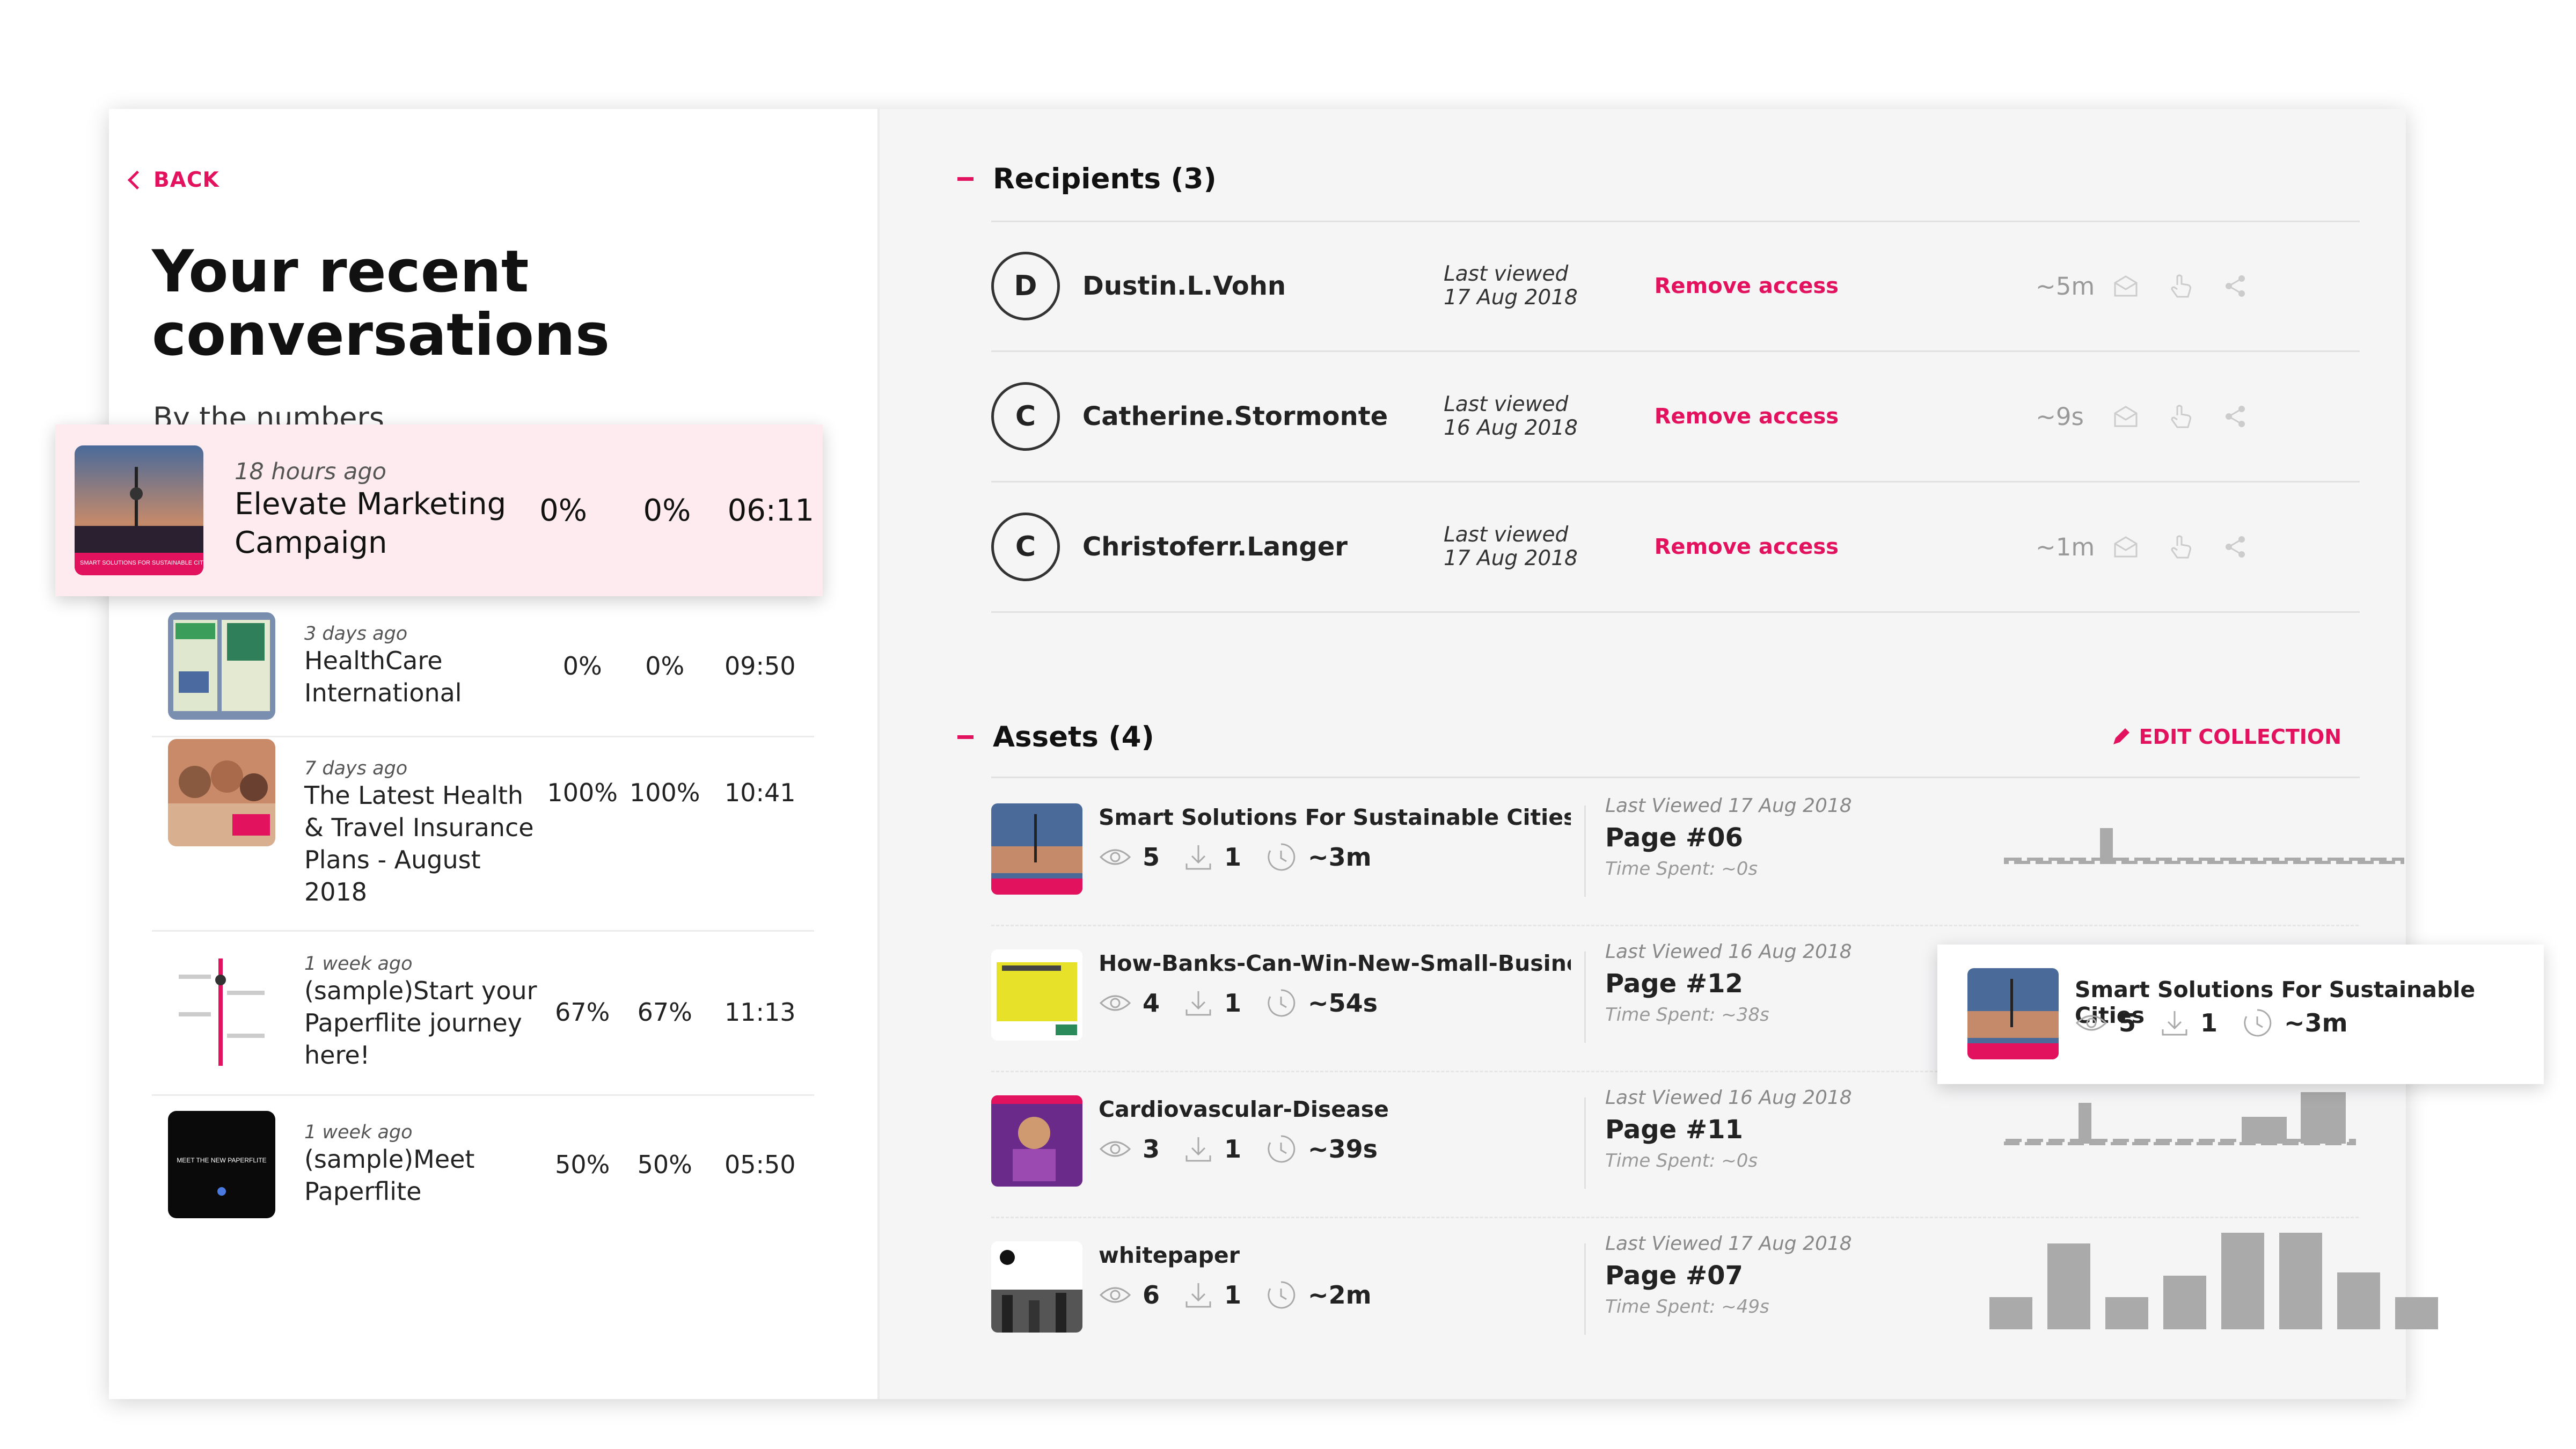 This screenshot has height=1449, width=2576. I want to click on meet-thumbnail-image: MEET THE NEW PAPERFLITE, so click(221, 1164).